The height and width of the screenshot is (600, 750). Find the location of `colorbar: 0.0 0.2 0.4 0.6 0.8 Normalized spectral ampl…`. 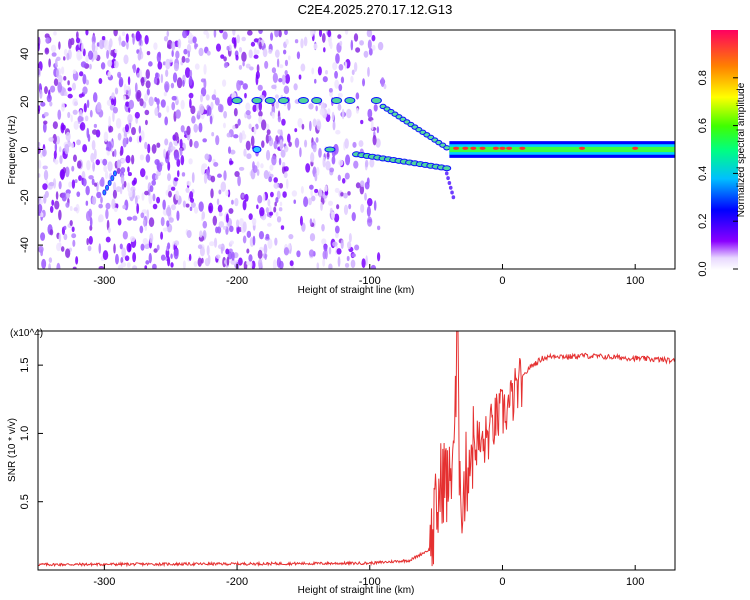

colorbar: 0.0 0.2 0.4 0.6 0.8 Normalized spectral ampl… is located at coordinates (722, 153).